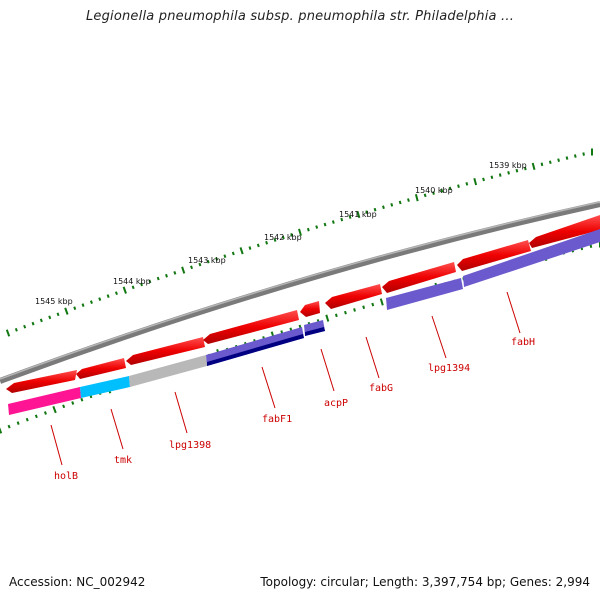  I want to click on leader-fabH, so click(513, 312).